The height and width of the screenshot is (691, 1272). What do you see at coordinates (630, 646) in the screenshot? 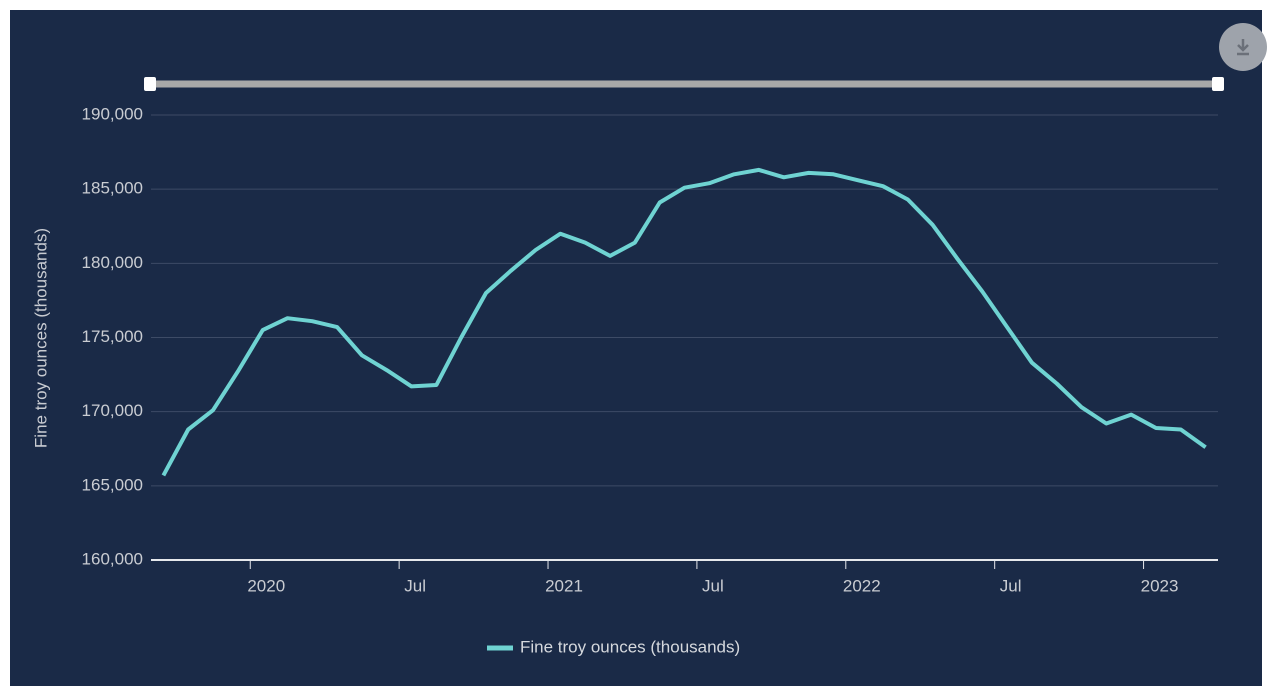
I see `legend-label: Fine troy ounces (thousands)` at bounding box center [630, 646].